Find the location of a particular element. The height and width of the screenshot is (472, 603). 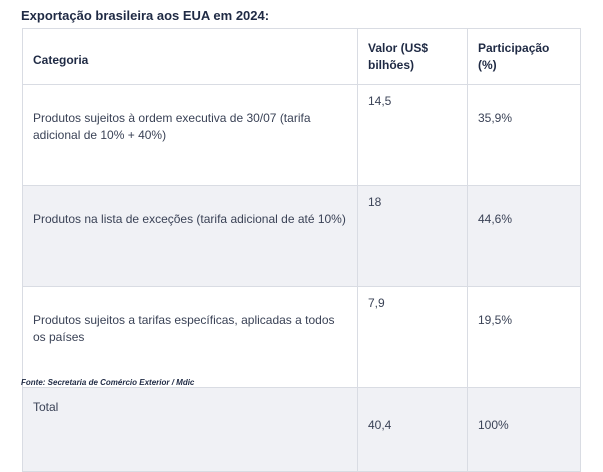

header-categoria: Categoria is located at coordinates (190, 56).